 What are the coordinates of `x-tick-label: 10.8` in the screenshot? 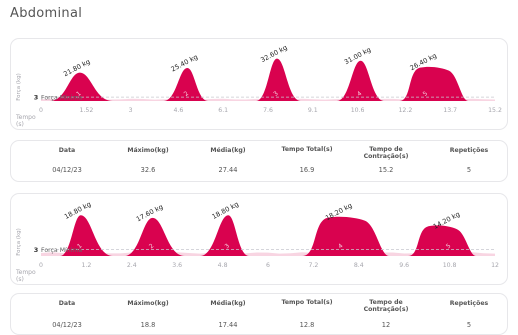 It's located at (450, 265).